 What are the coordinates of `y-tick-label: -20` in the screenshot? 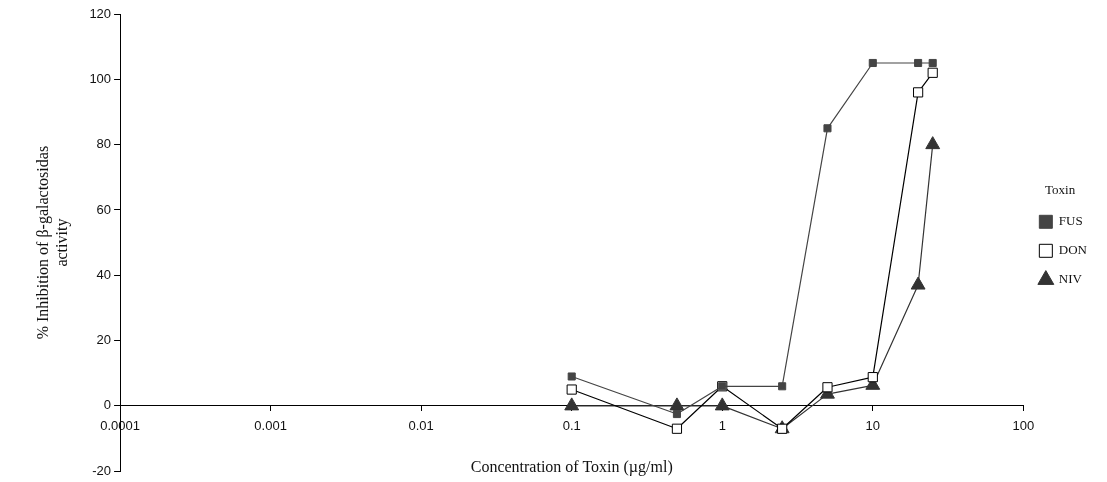 It's located at (102, 470).